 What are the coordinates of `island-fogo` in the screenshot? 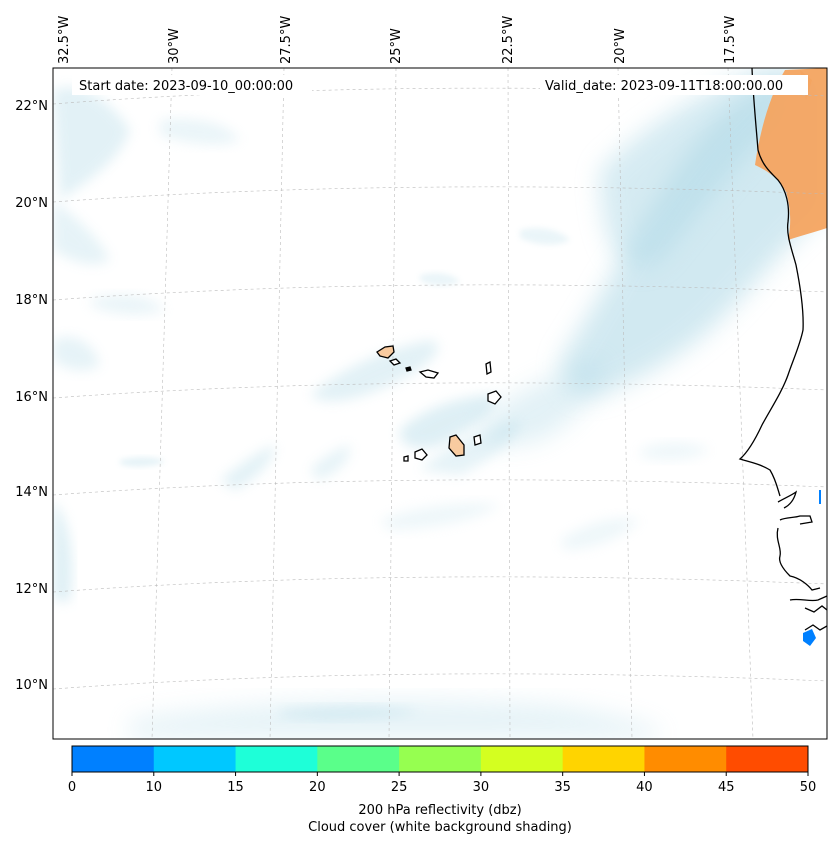 It's located at (421, 454).